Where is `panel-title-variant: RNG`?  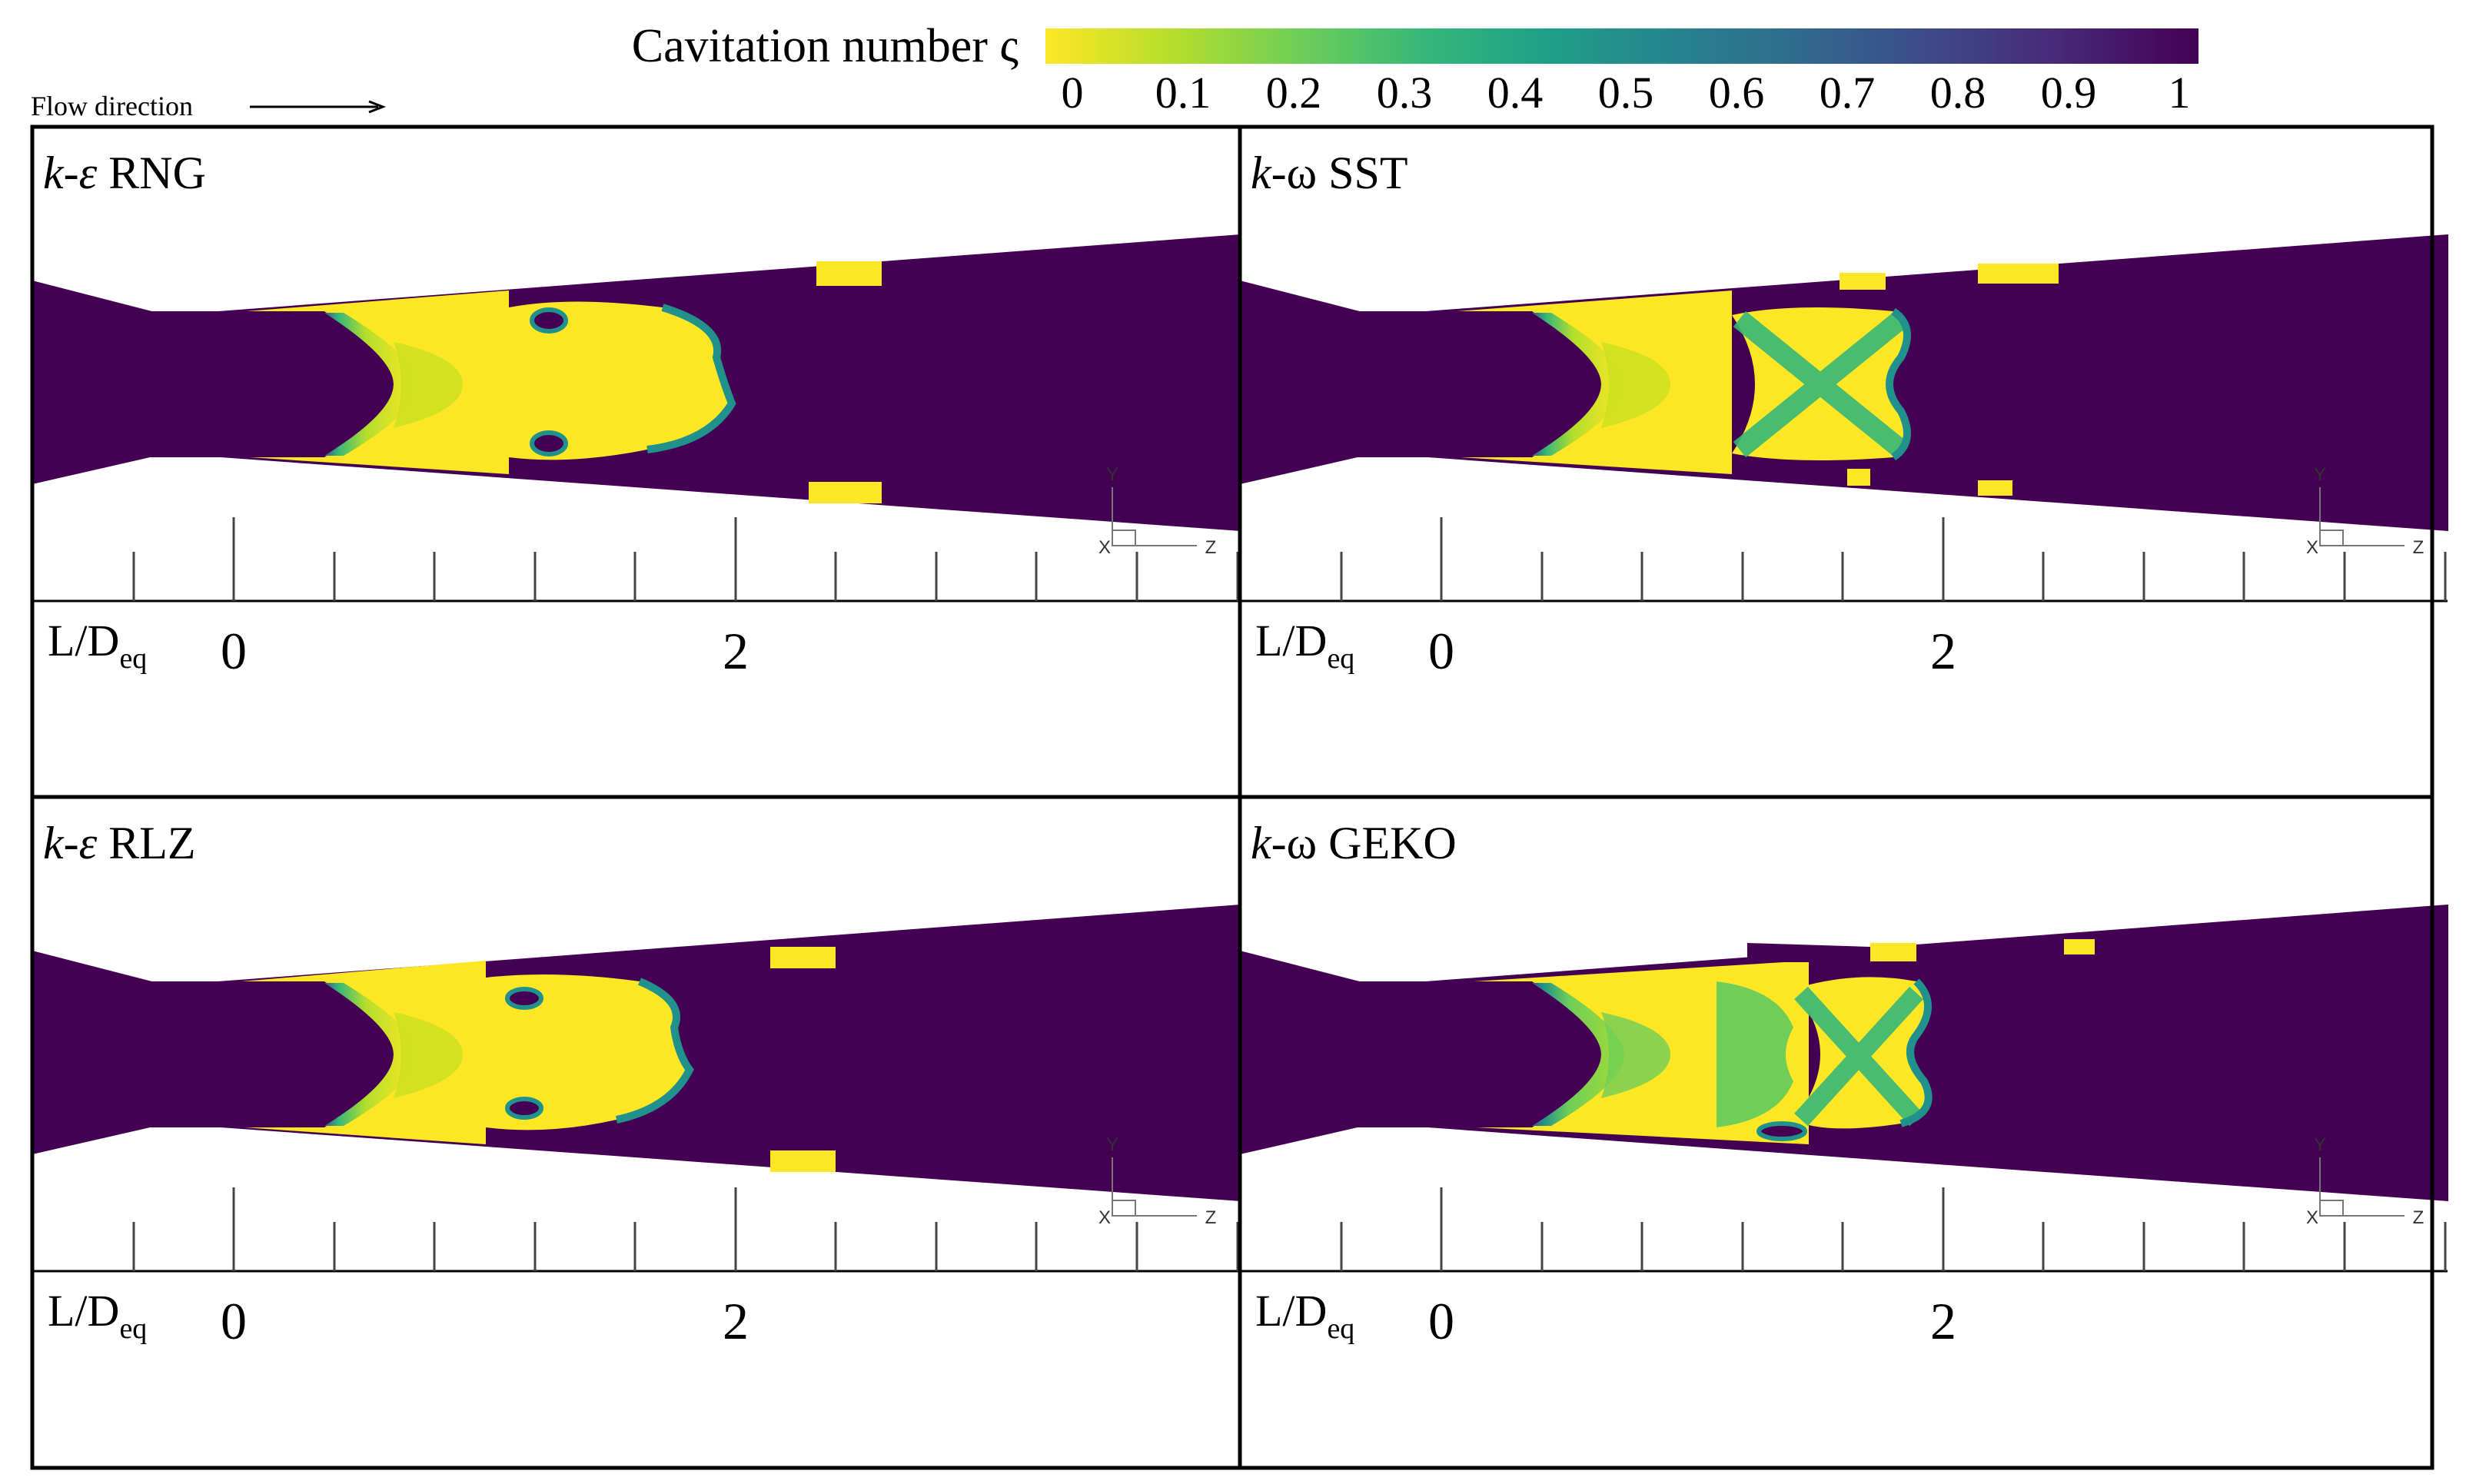 panel-title-variant: RNG is located at coordinates (151, 173).